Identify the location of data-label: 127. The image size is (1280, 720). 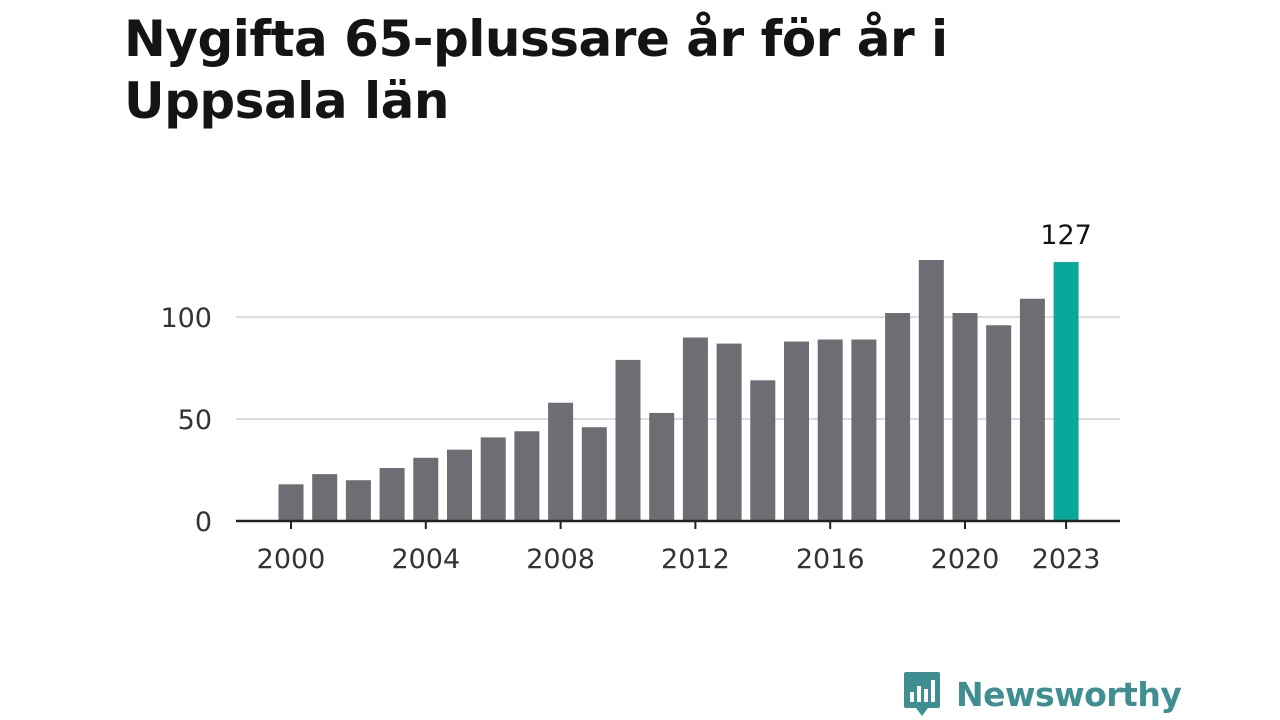
(1066, 235).